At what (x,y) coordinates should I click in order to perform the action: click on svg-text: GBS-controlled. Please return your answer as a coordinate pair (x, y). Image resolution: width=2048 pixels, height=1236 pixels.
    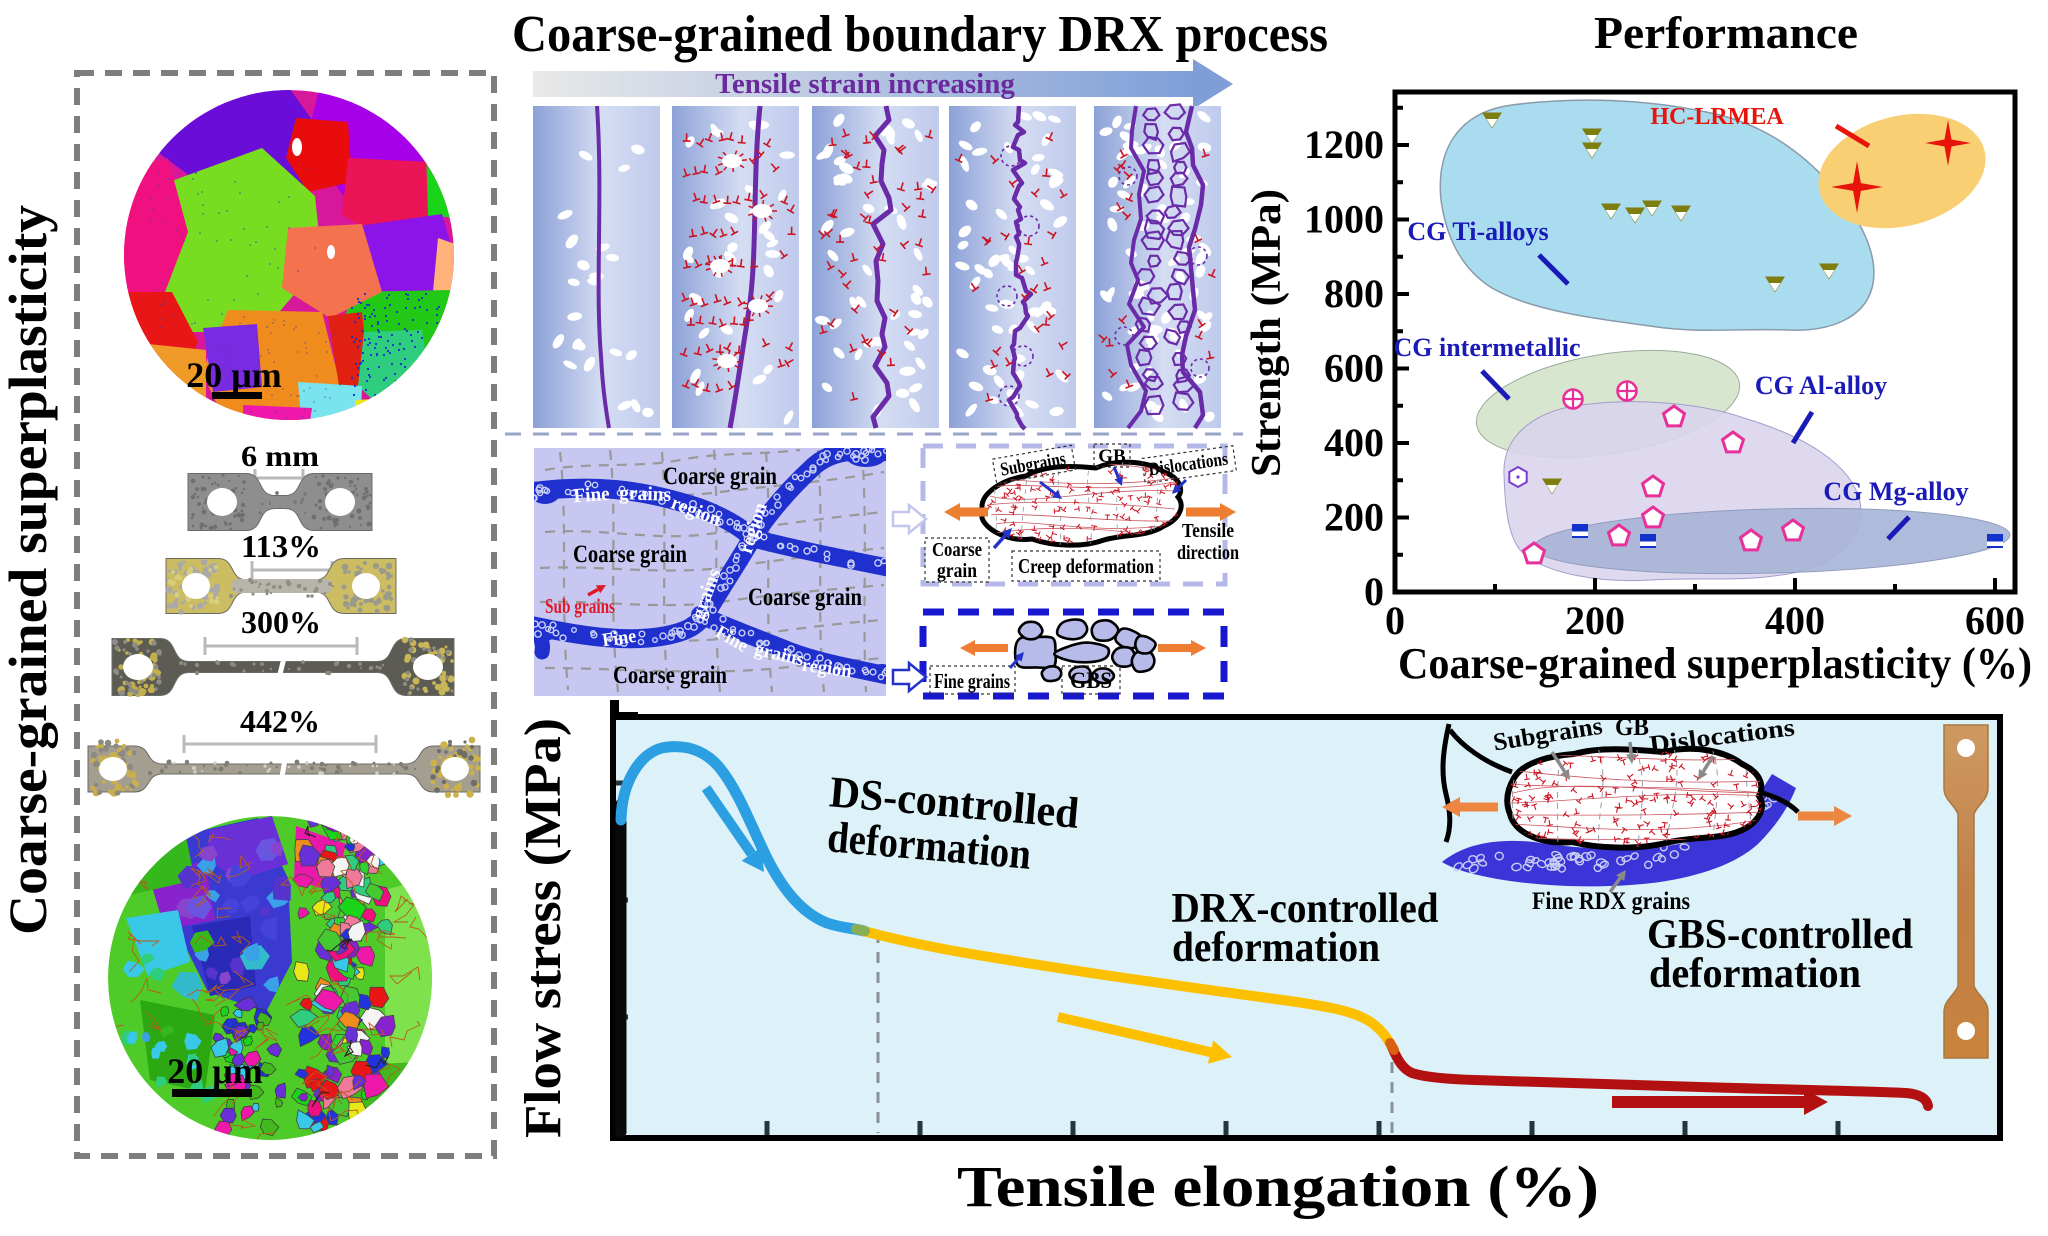
    Looking at the image, I should click on (1780, 935).